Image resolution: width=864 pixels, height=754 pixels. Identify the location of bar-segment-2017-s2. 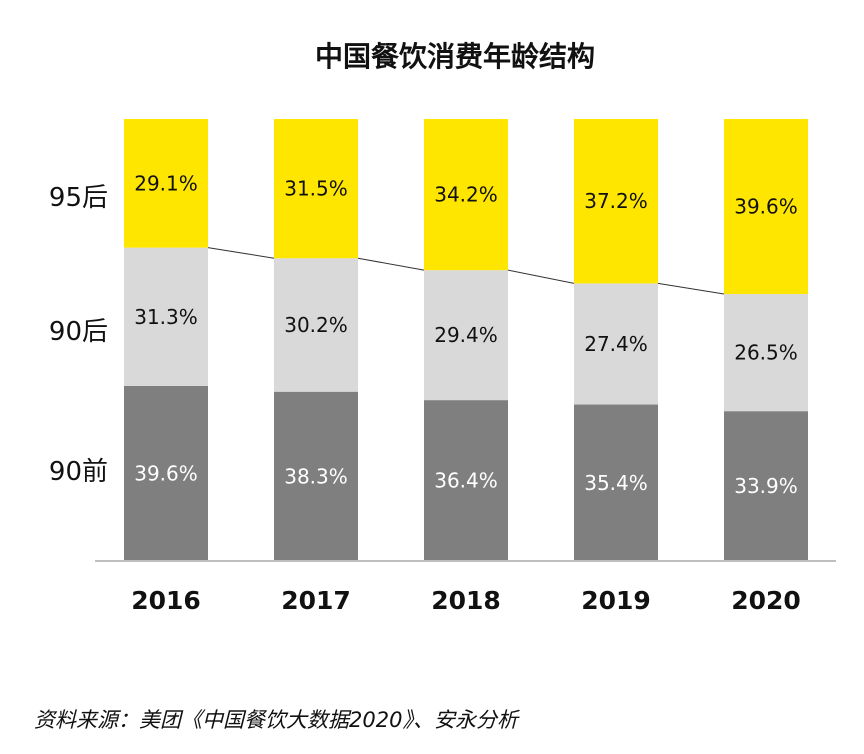
(316, 189).